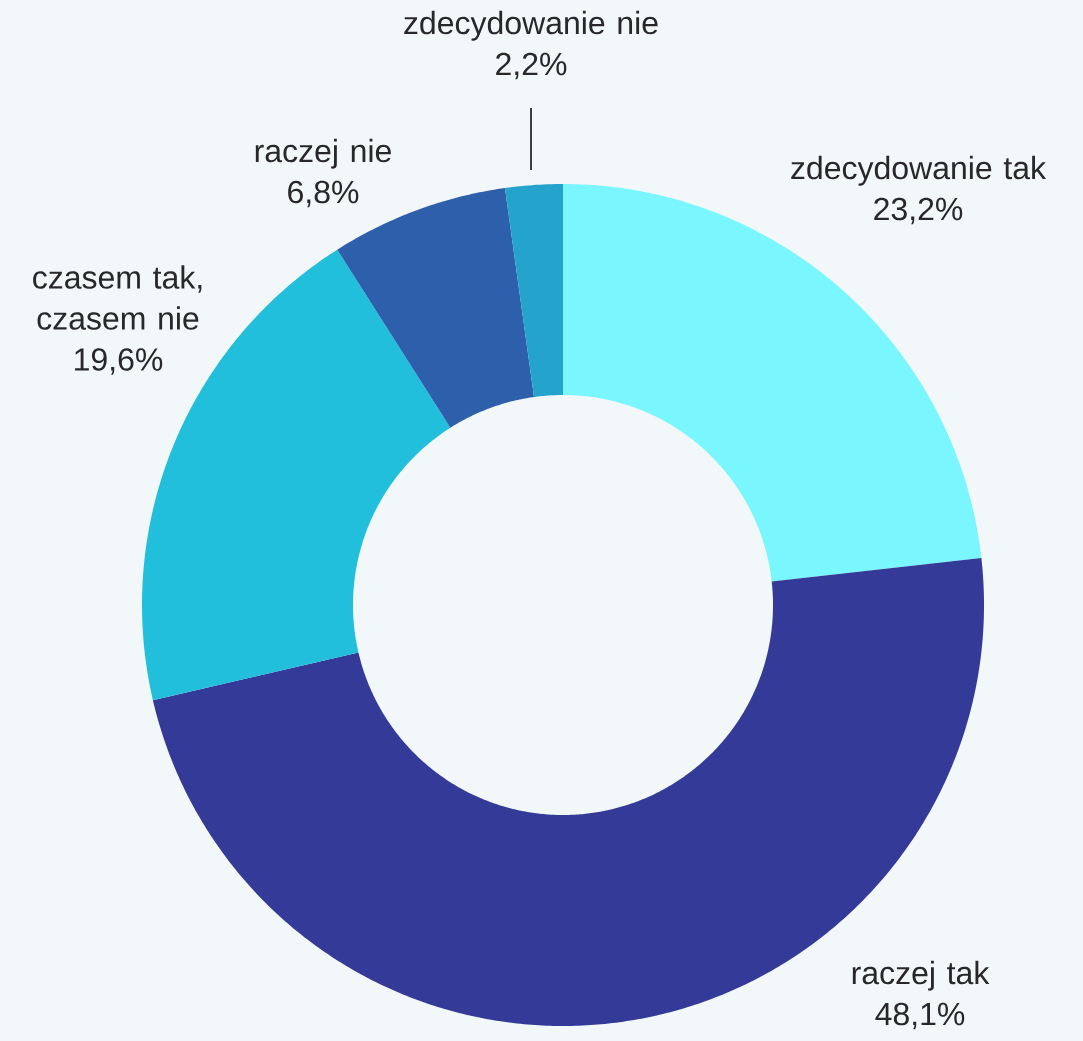 Image resolution: width=1083 pixels, height=1041 pixels. What do you see at coordinates (323, 194) in the screenshot?
I see `data-label: 6,8%` at bounding box center [323, 194].